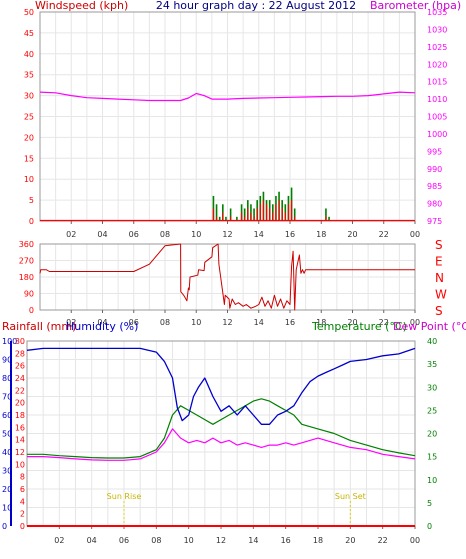  Describe the element at coordinates (429, 326) in the screenshot. I see `dewpoint-axis-label: Dew Point (°C)` at that location.